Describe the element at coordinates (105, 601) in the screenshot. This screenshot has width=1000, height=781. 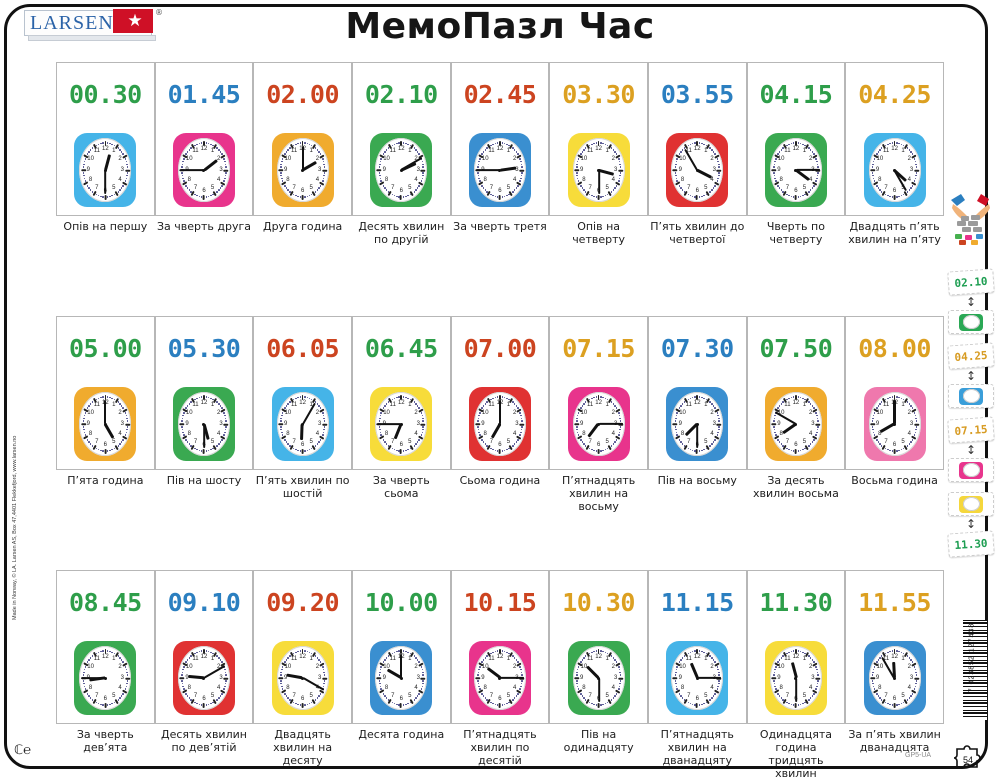
I see `digital-time-piece: 08.45` at that location.